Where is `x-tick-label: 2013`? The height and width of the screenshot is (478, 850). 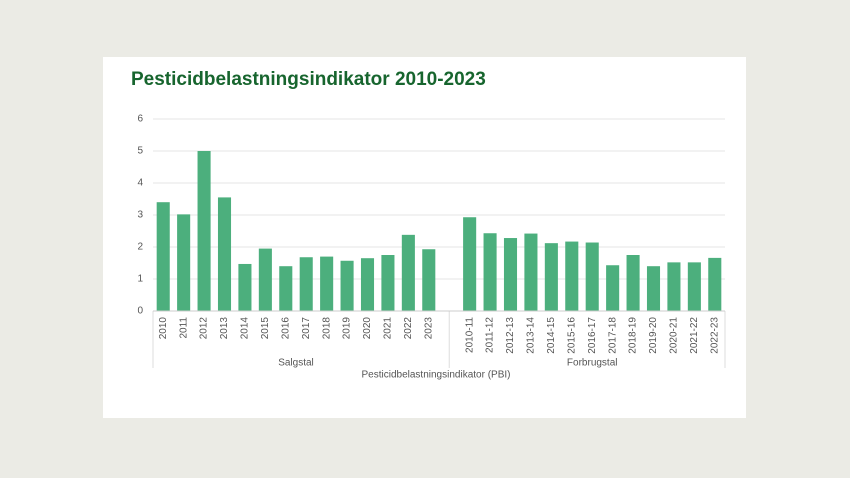 x-tick-label: 2013 is located at coordinates (224, 328).